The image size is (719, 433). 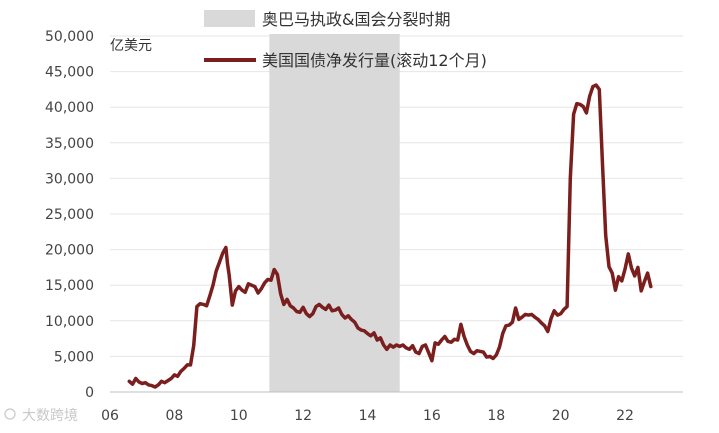 I want to click on x-tick-label: 08, so click(x=174, y=416).